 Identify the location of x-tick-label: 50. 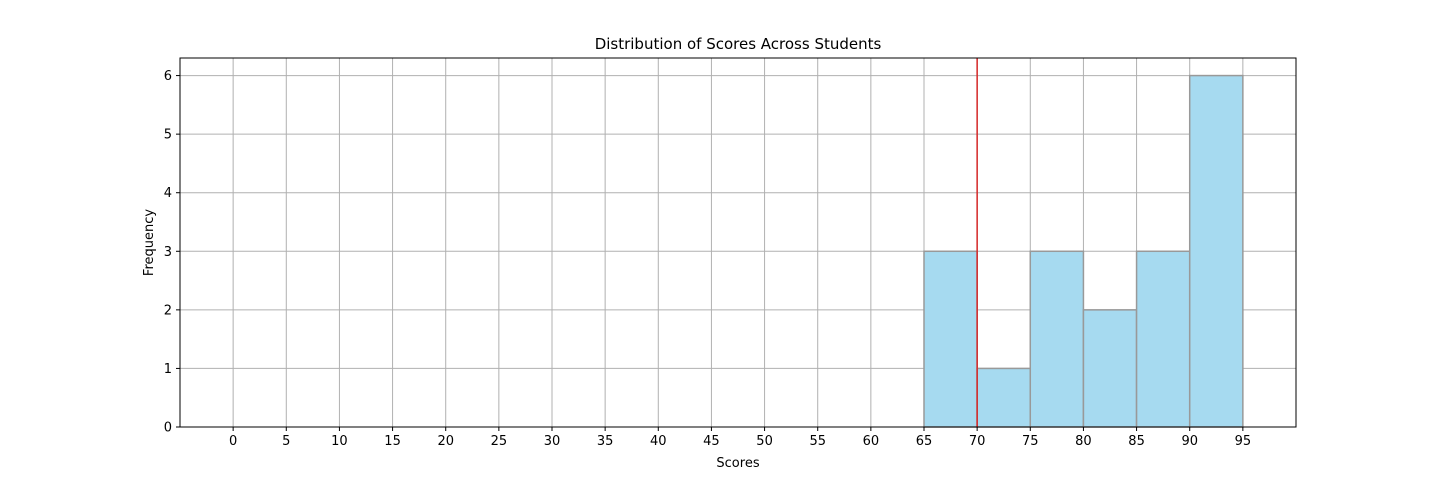
(764, 441).